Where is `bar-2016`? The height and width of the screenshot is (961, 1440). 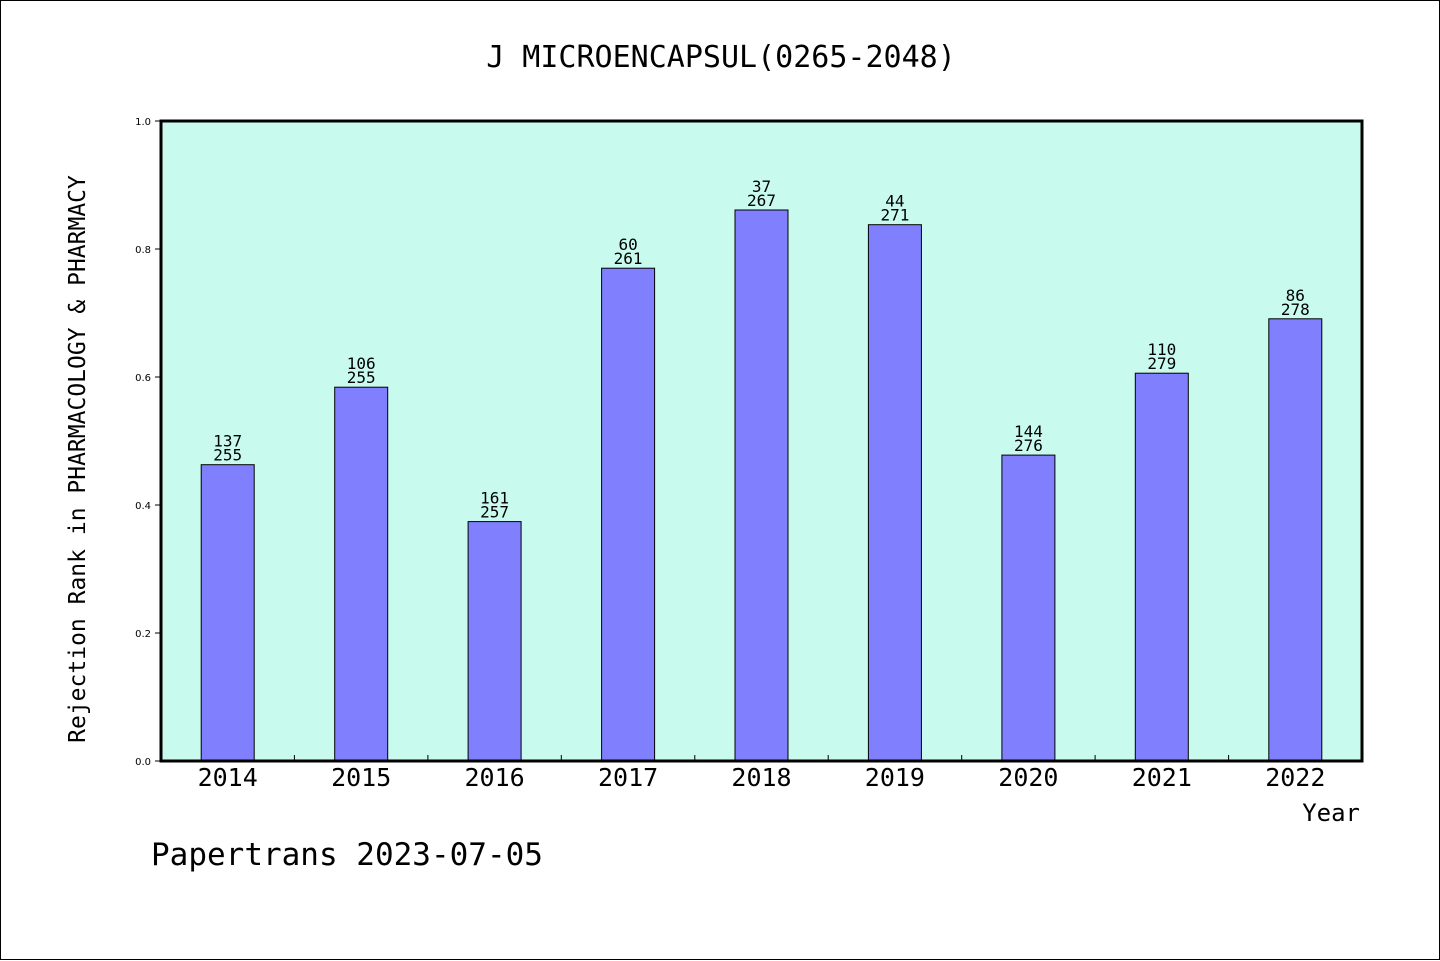
bar-2016 is located at coordinates (494, 641).